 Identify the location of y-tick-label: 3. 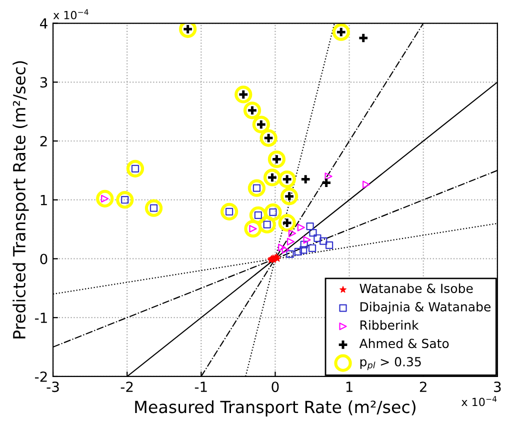
(44, 82).